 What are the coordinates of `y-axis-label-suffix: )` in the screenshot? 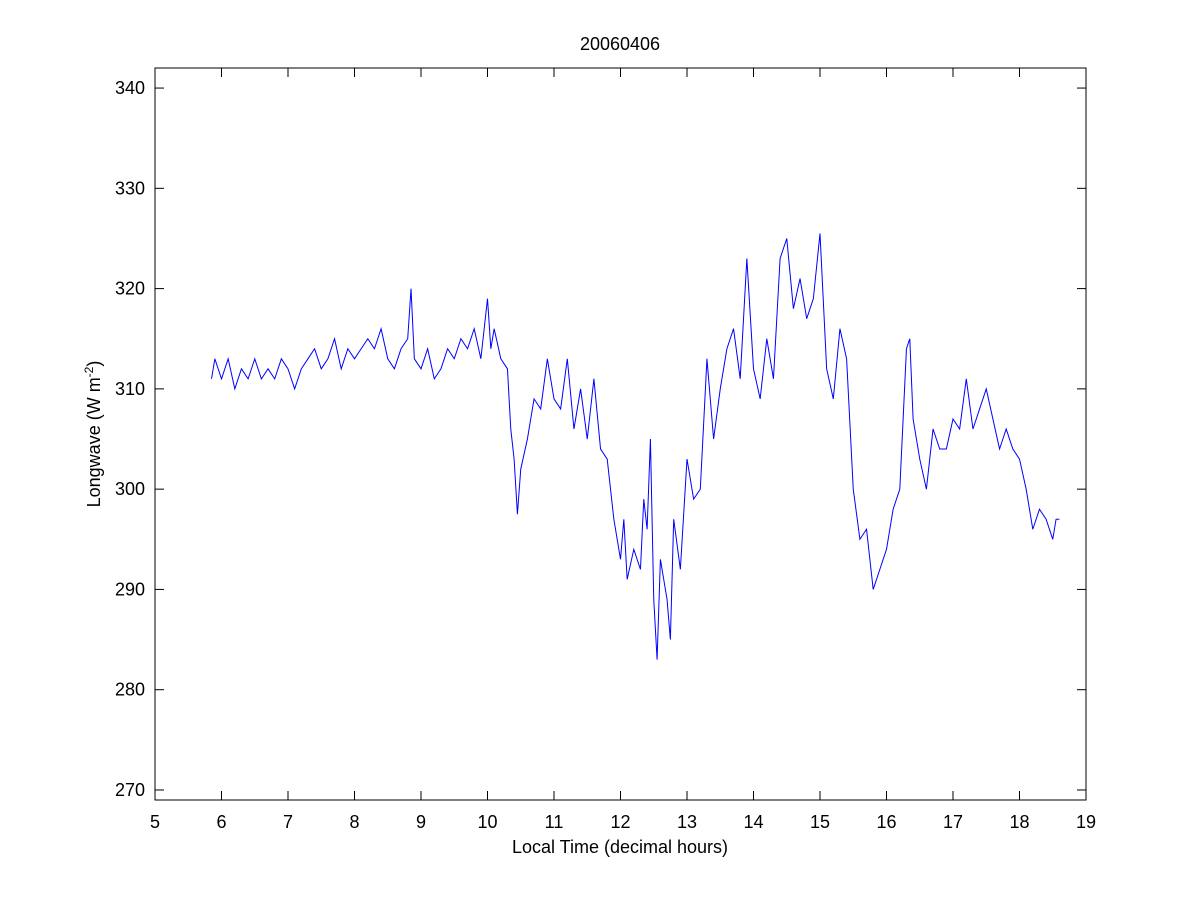 It's located at (94, 364).